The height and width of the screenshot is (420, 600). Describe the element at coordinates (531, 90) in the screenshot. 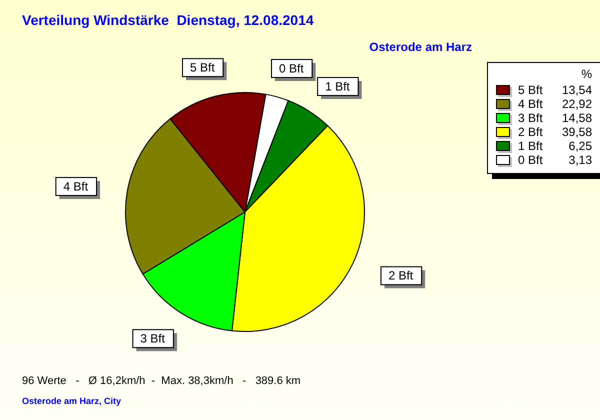

I see `legend-label: 5 Bft` at that location.